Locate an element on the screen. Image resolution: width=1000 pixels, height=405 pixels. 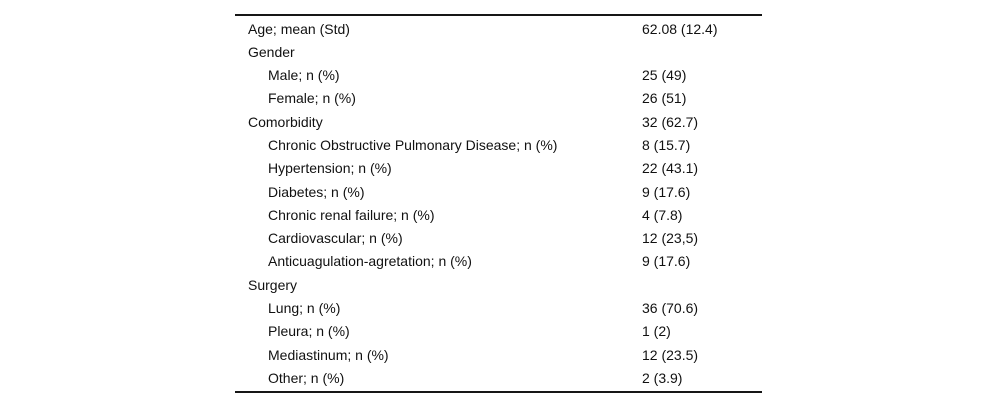
table-row: Female; n (%) 26 (51) is located at coordinates (498, 98).